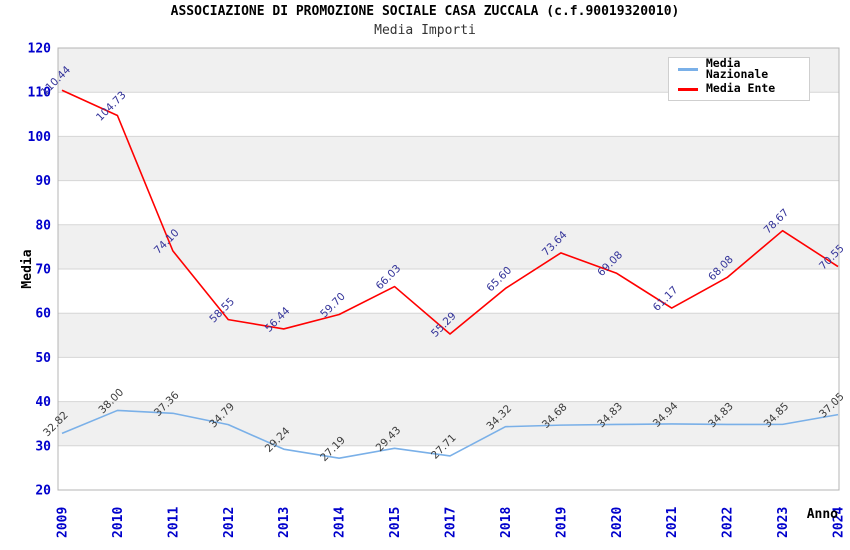 This screenshot has width=850, height=550. What do you see at coordinates (43, 491) in the screenshot?
I see `y-tick-label: 20` at bounding box center [43, 491].